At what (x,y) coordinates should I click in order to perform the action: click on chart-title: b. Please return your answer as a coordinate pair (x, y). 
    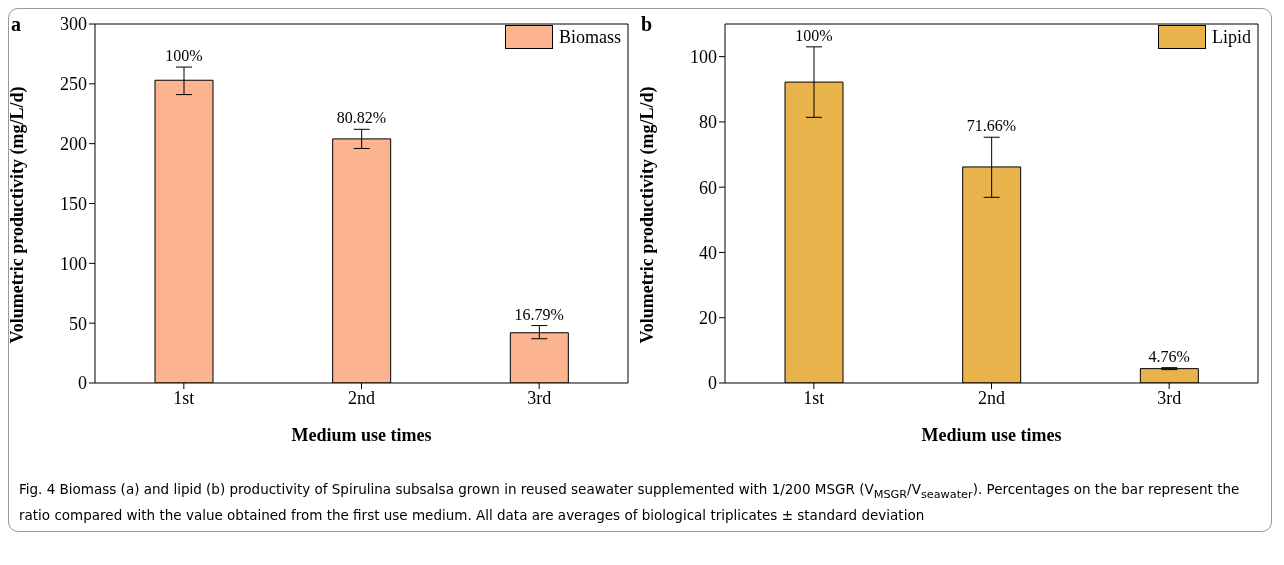
    Looking at the image, I should click on (647, 24).